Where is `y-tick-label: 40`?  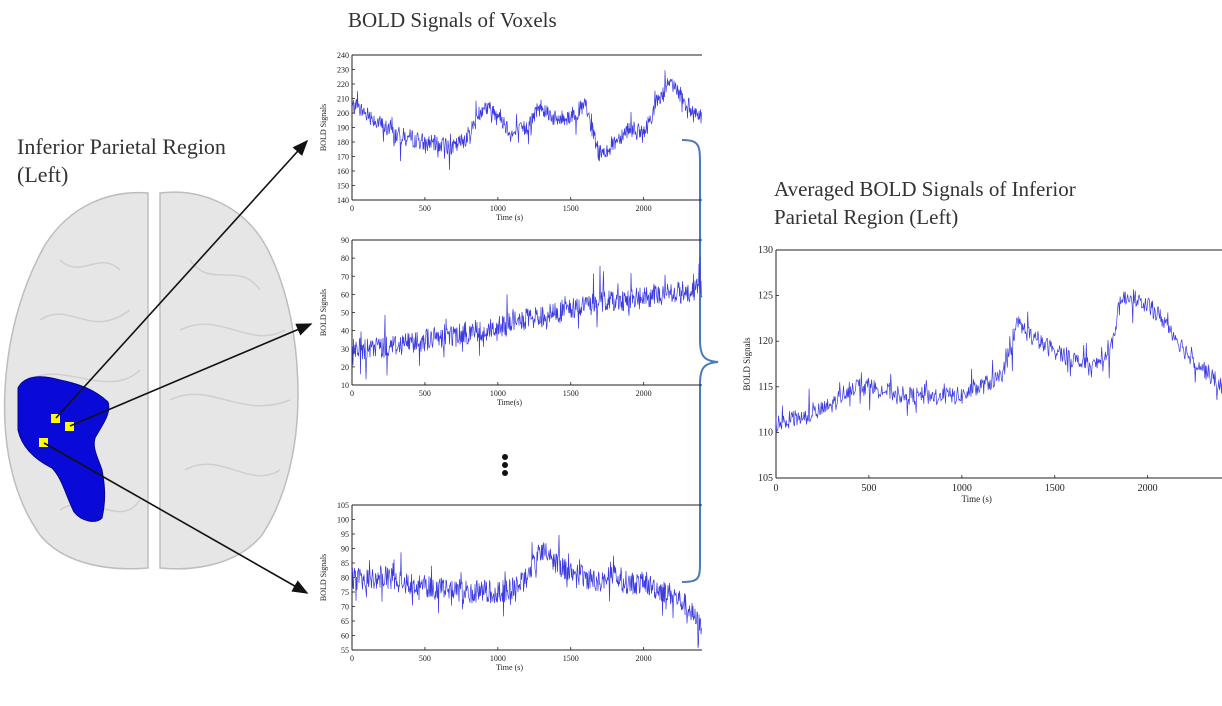 y-tick-label: 40 is located at coordinates (345, 331).